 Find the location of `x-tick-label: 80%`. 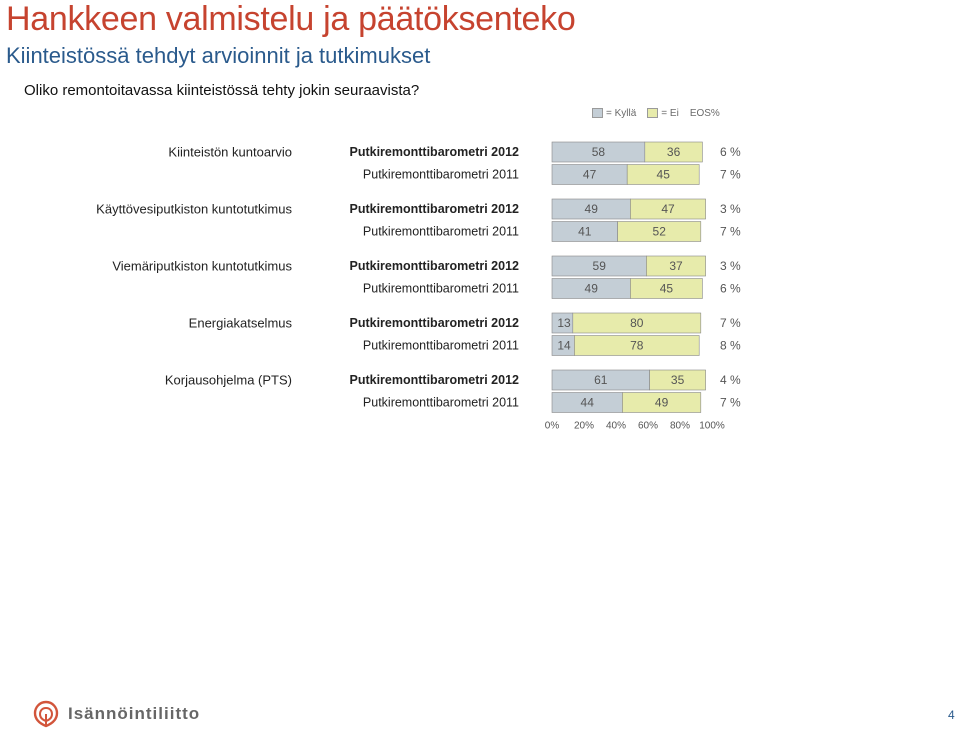

x-tick-label: 80% is located at coordinates (680, 426).